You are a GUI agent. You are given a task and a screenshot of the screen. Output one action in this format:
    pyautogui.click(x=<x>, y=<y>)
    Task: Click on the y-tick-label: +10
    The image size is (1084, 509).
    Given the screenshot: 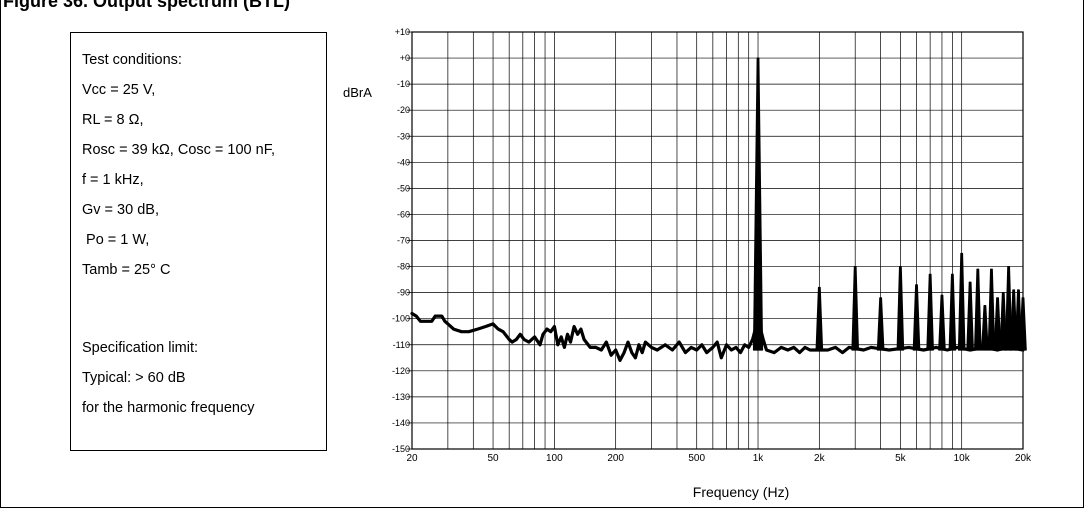 What is the action you would take?
    pyautogui.click(x=402, y=32)
    